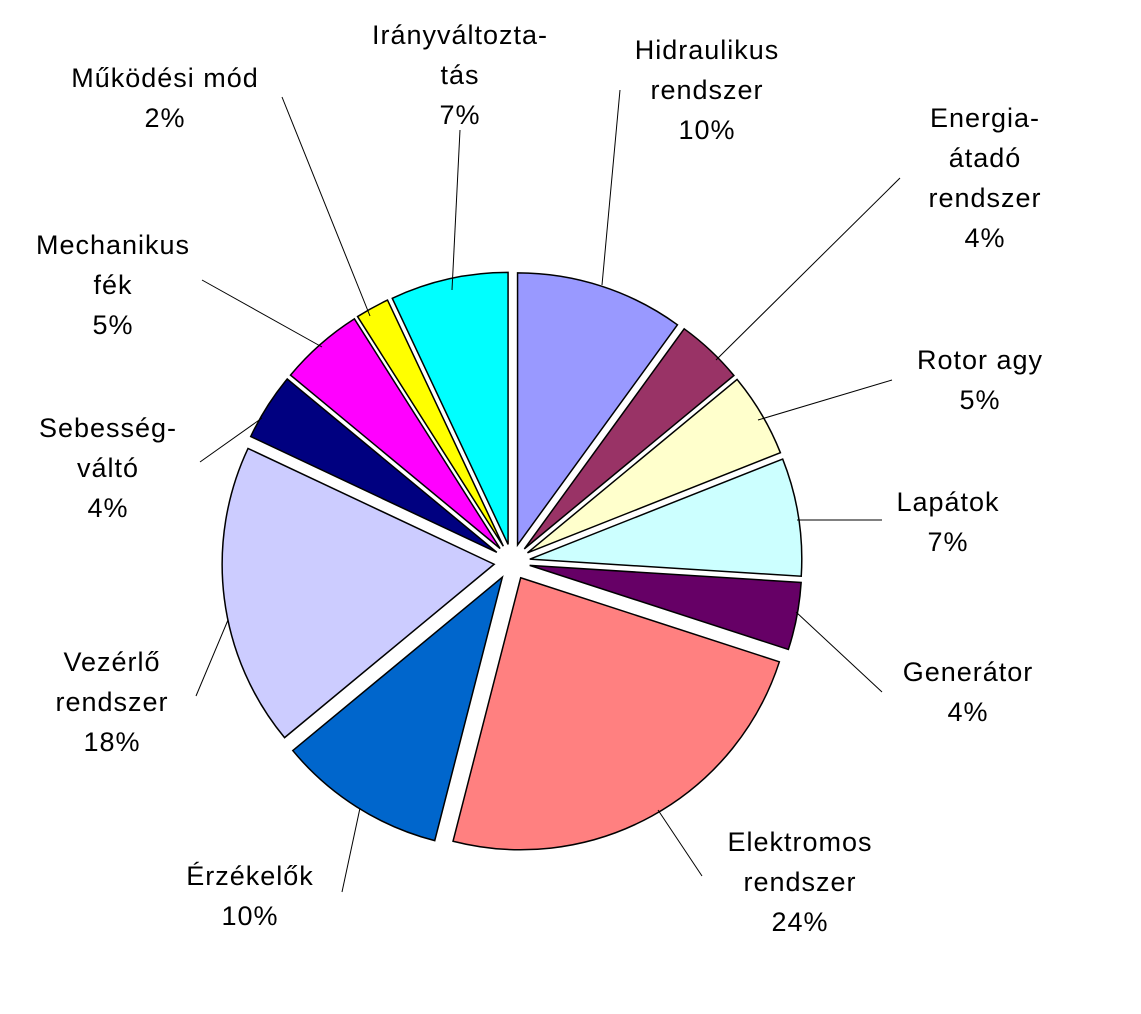 Image resolution: width=1141 pixels, height=1014 pixels. I want to click on slice-label: Elektromos rendszer 24%, so click(799, 882).